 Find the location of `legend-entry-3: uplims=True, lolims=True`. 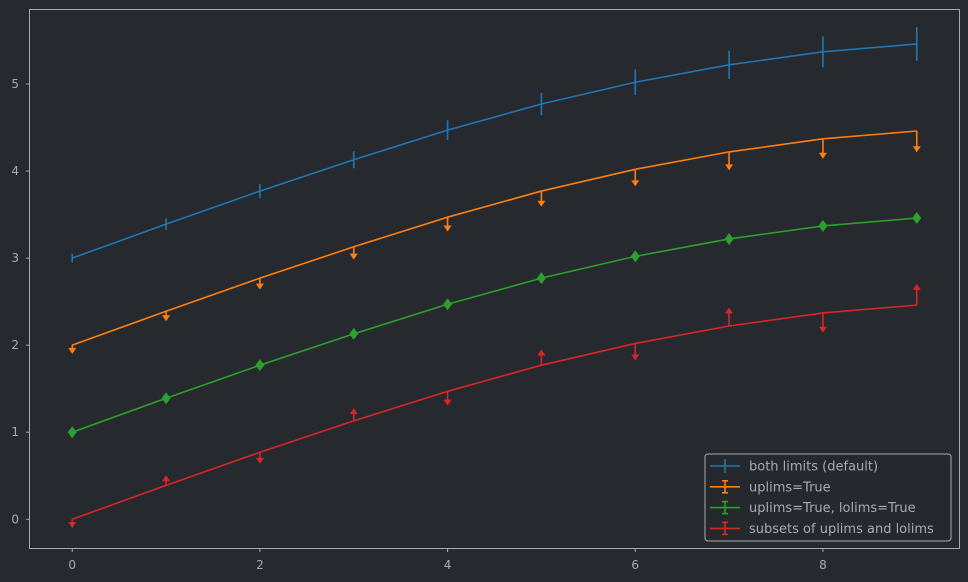

legend-entry-3: uplims=True, lolims=True is located at coordinates (813, 508).